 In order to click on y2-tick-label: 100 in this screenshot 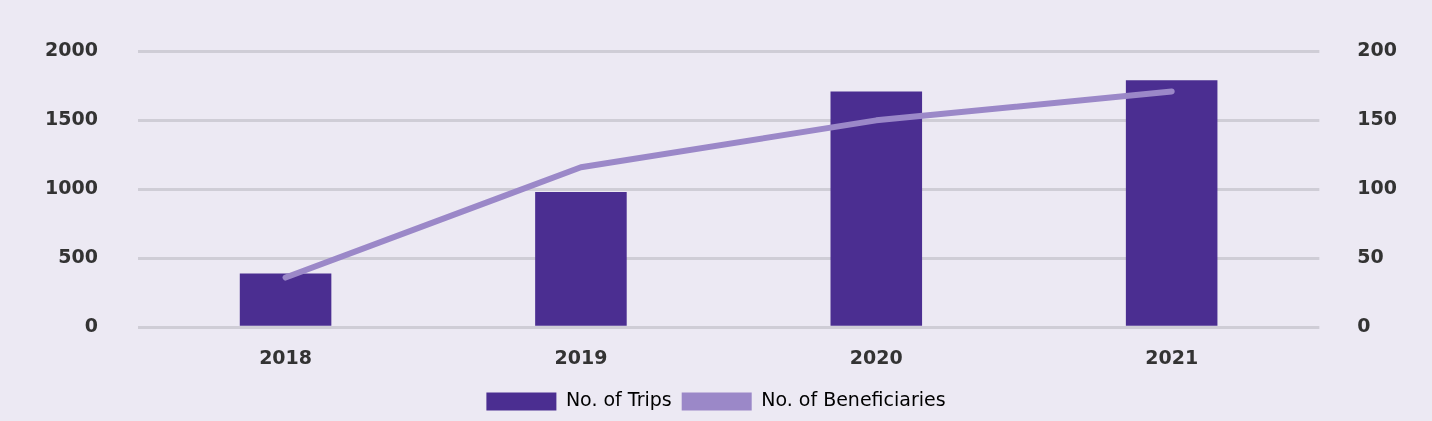, I will do `click(1377, 187)`.